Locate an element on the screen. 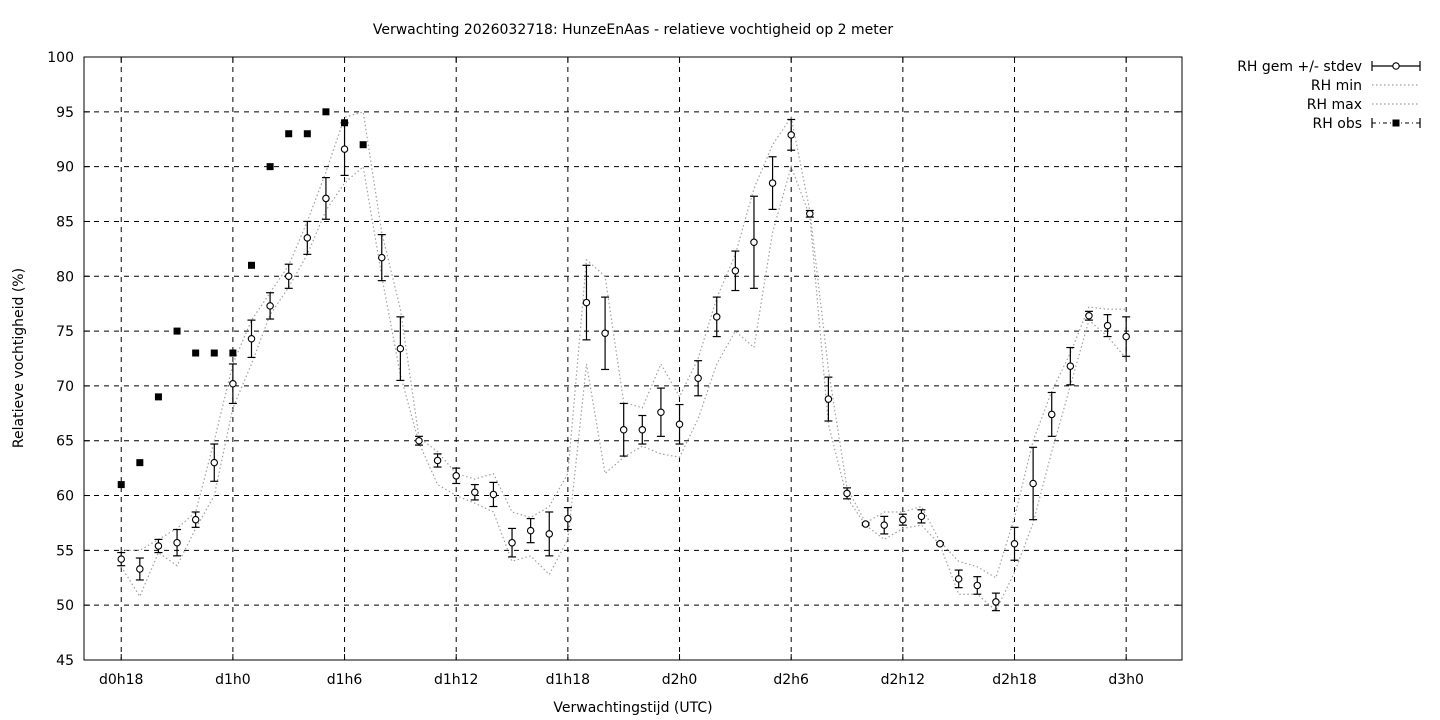 The image size is (1440, 720). x-tick-label: d2h0 is located at coordinates (680, 680).